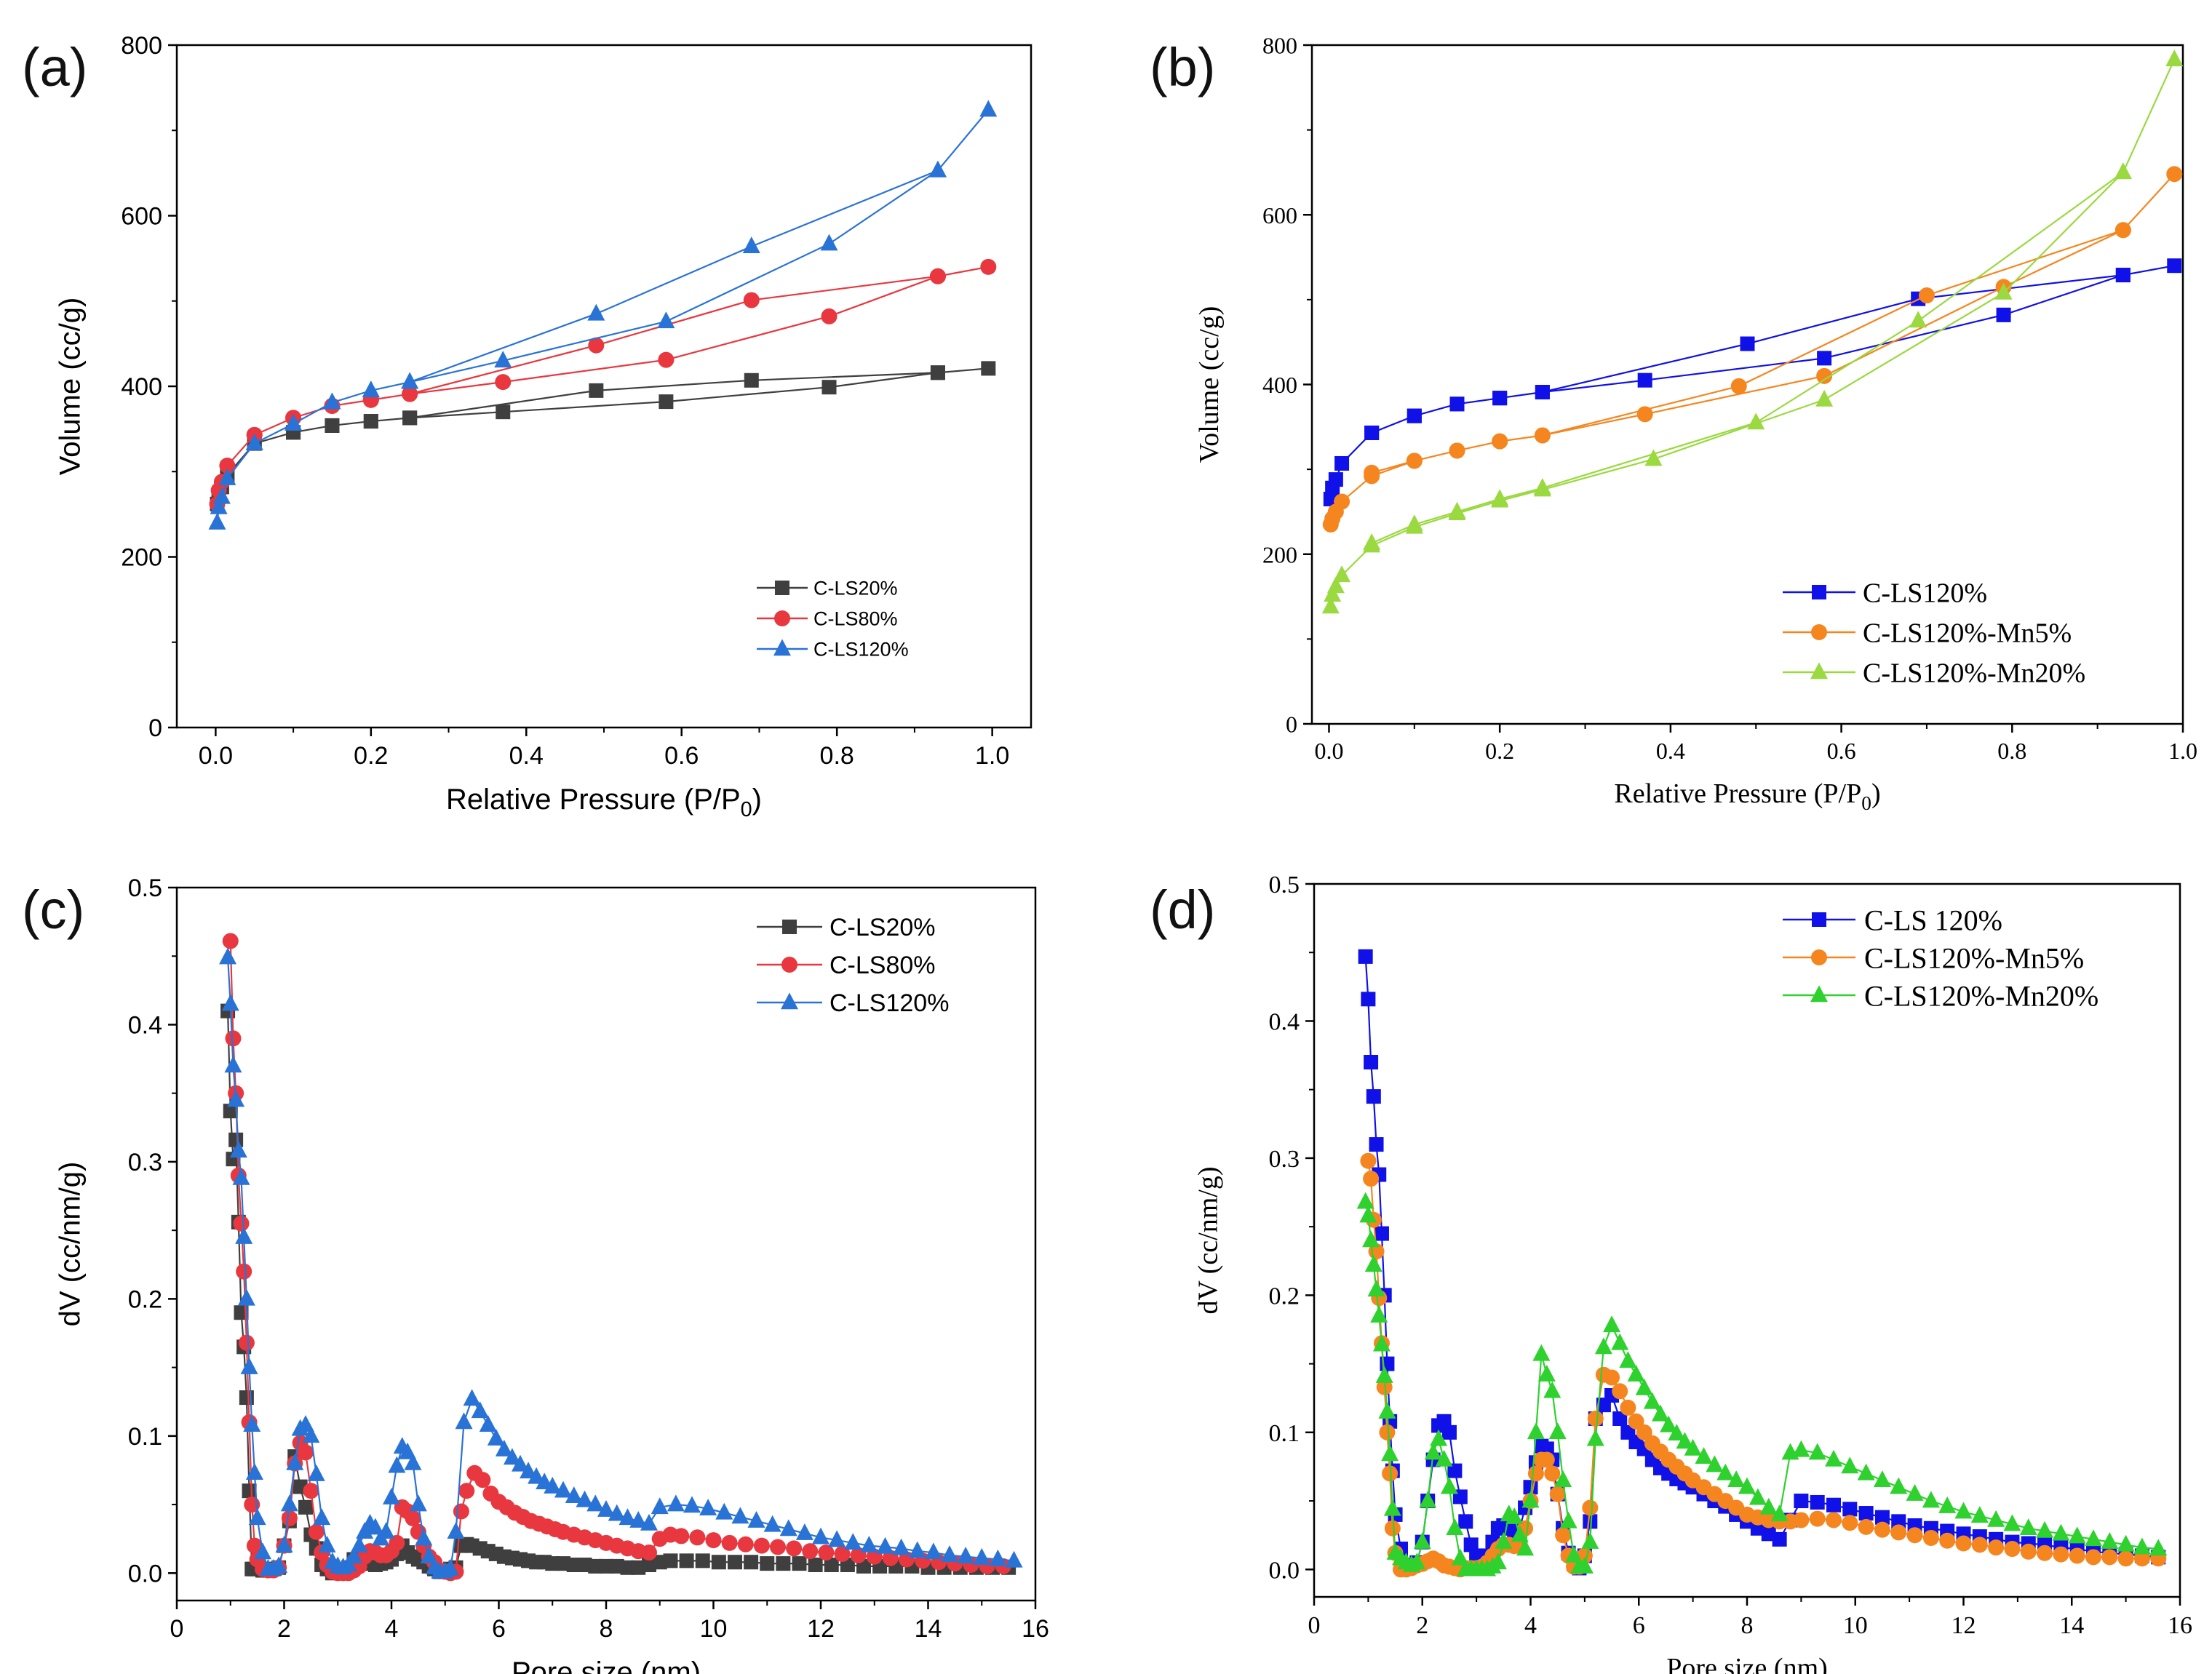  I want to click on x-tick-label: 0.2, so click(1499, 751).